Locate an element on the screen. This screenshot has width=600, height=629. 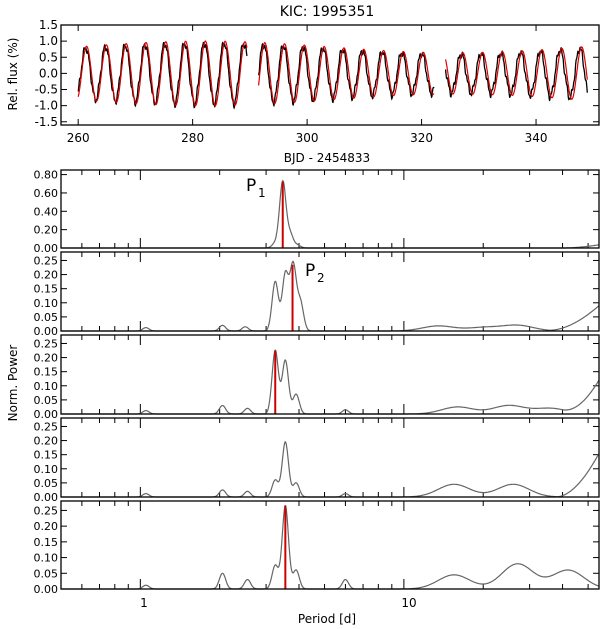
lightcurve-ylabel: Rel. flux (%) is located at coordinates (13, 74).